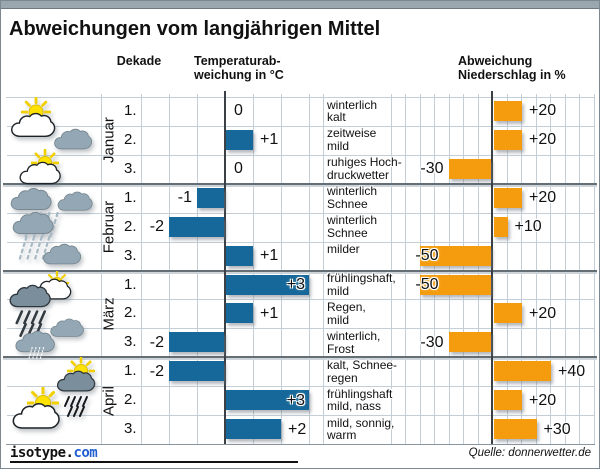  Describe the element at coordinates (352, 111) in the screenshot. I see `weather-description: winterlich kalt` at that location.